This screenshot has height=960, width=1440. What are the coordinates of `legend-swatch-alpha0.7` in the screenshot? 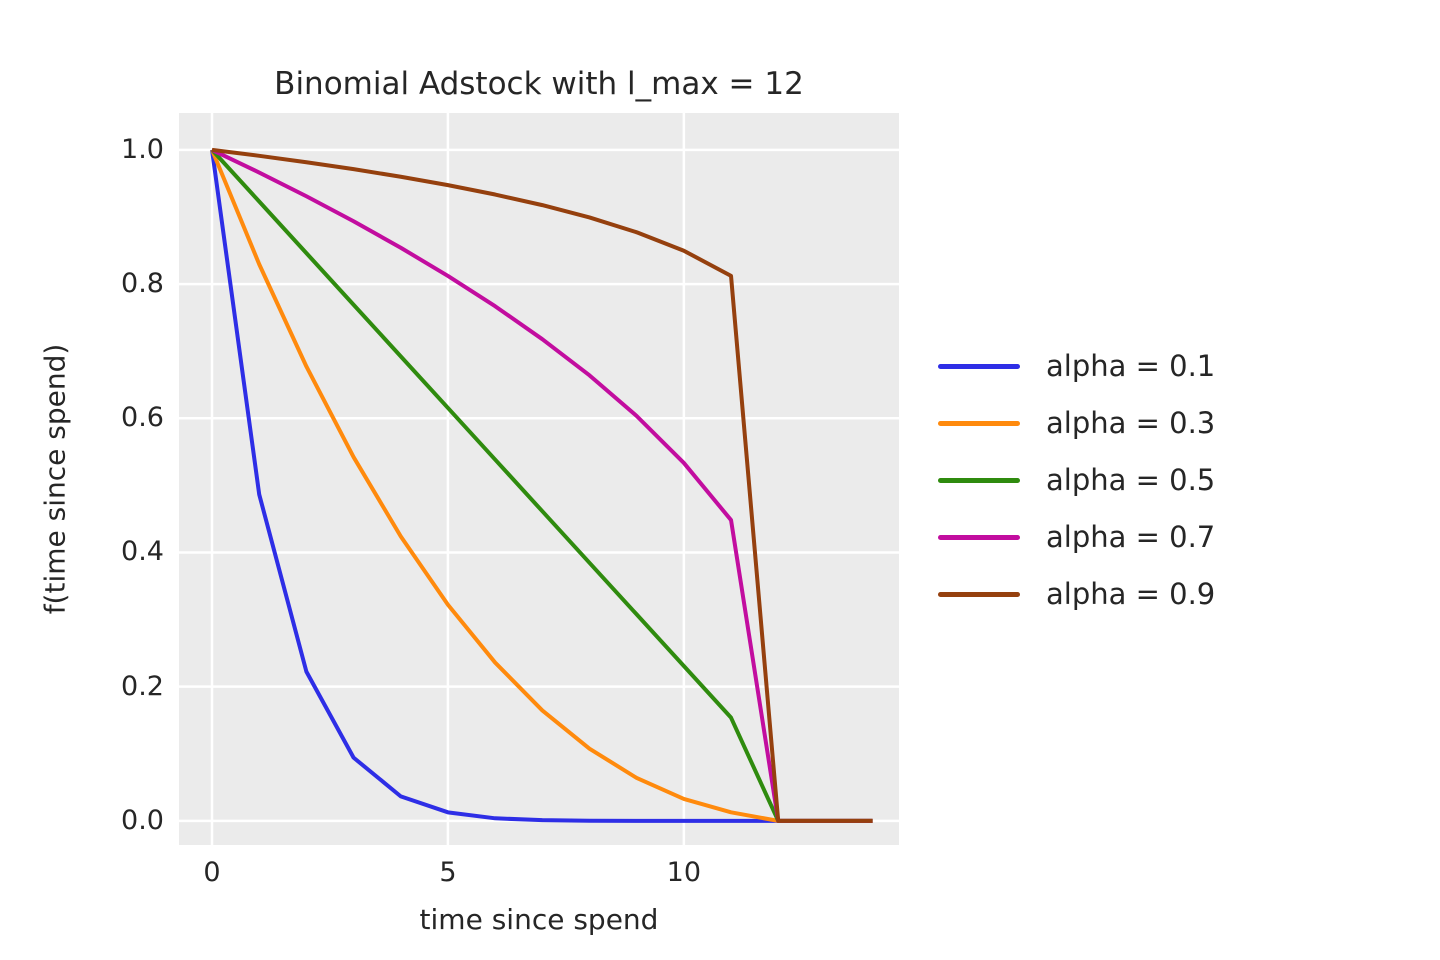 It's located at (979, 537).